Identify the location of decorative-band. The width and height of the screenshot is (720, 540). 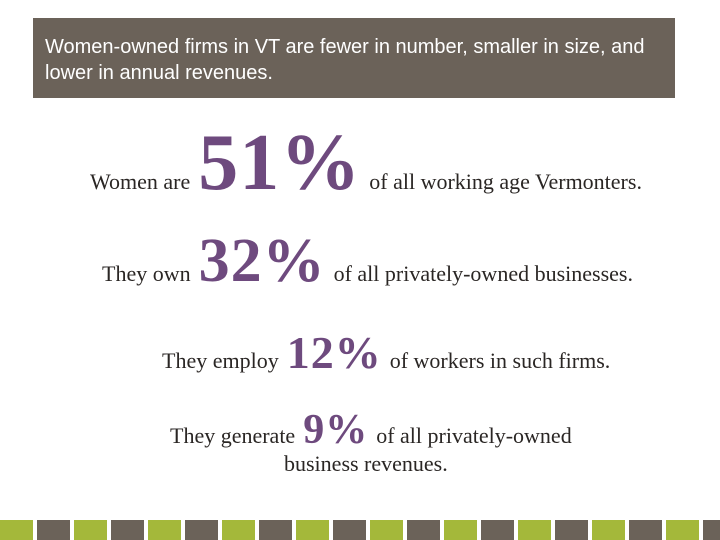
(360, 530).